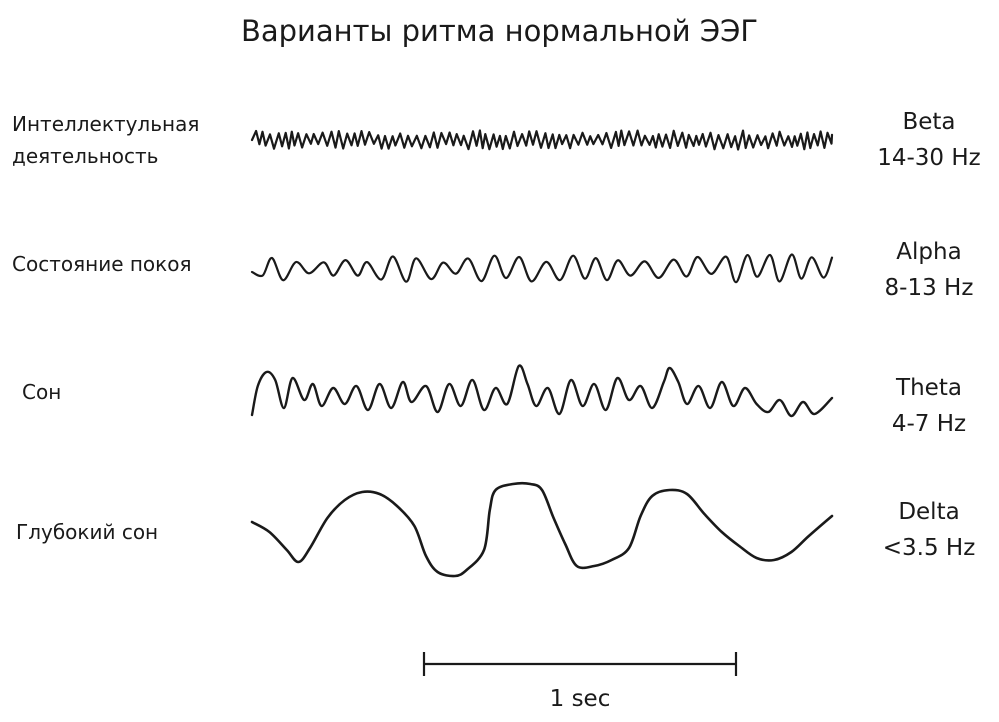  I want to click on rhythm-label-delta: Delta <3.5 Hz, so click(929, 530).